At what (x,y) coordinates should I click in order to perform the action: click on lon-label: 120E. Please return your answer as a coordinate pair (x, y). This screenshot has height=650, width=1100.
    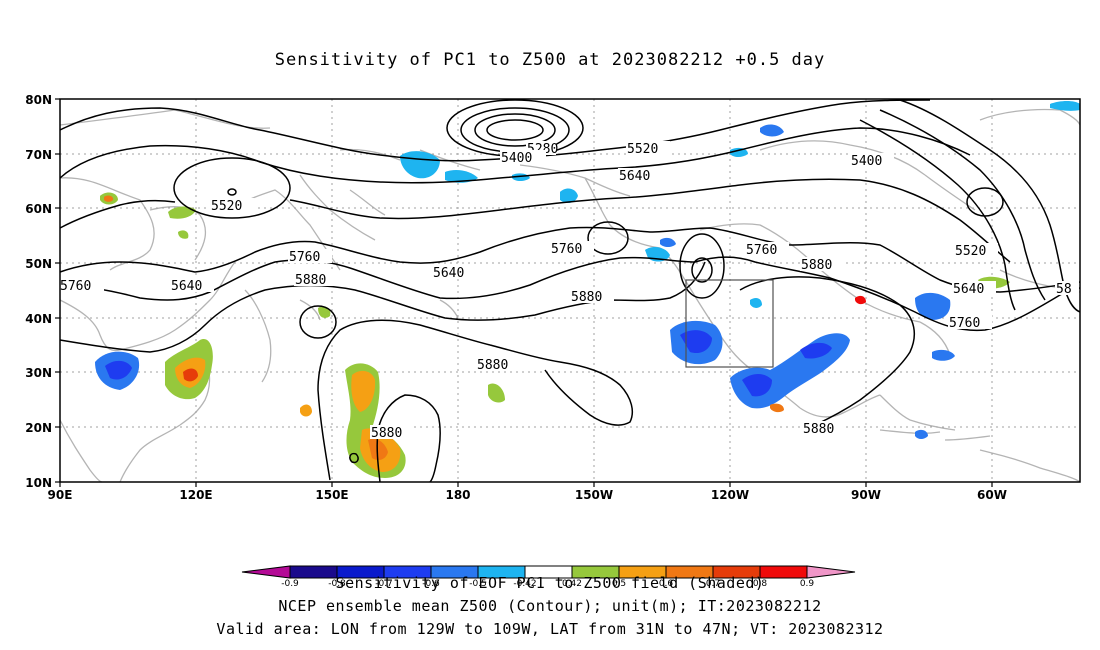
    Looking at the image, I should click on (195, 495).